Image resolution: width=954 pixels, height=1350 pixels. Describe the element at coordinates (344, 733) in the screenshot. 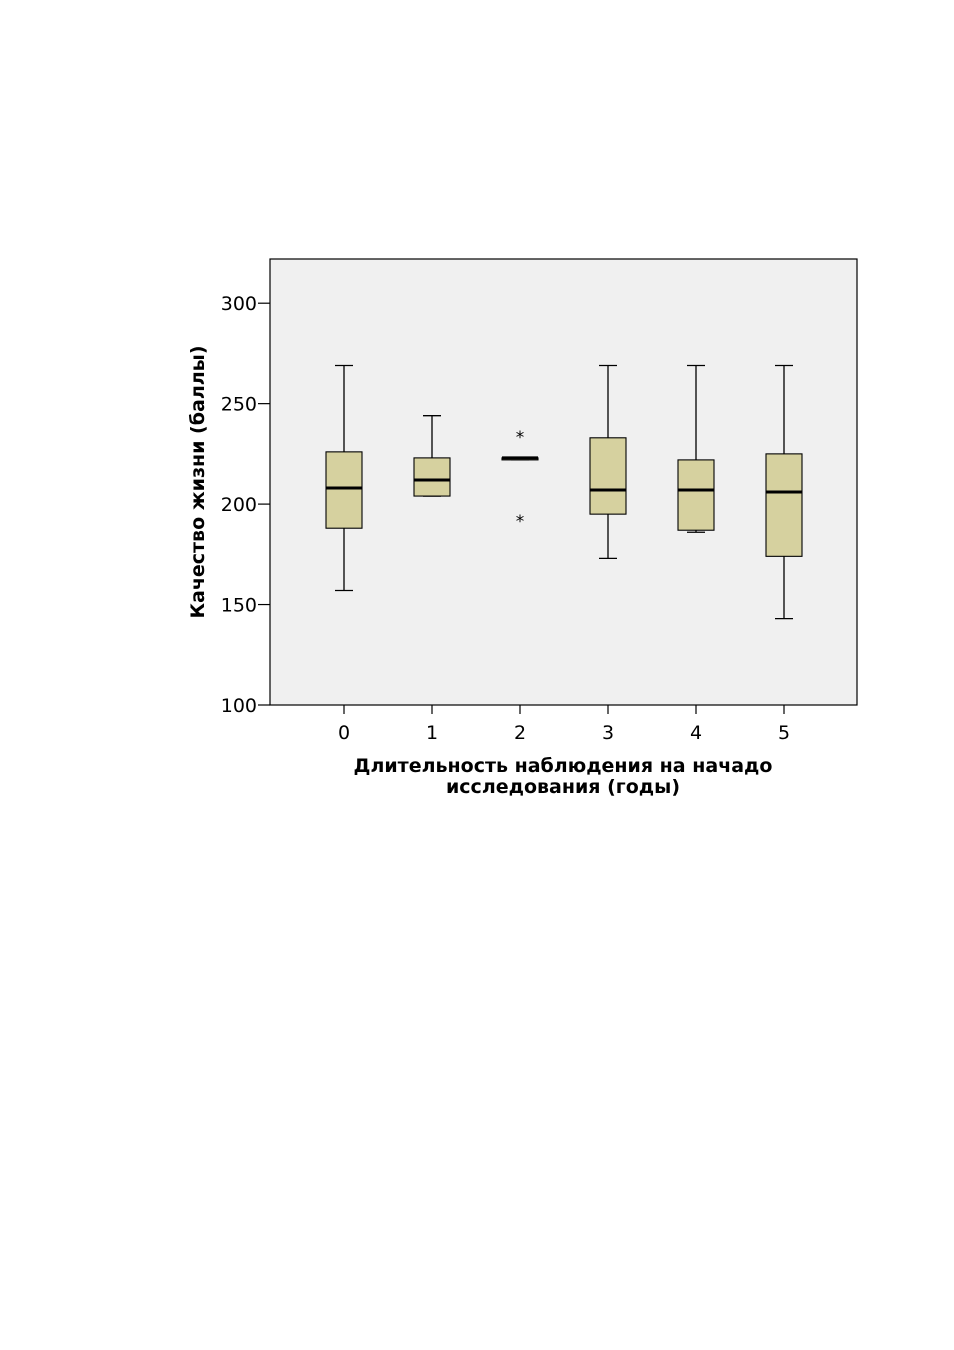

I see `x-tick-label: 0` at that location.